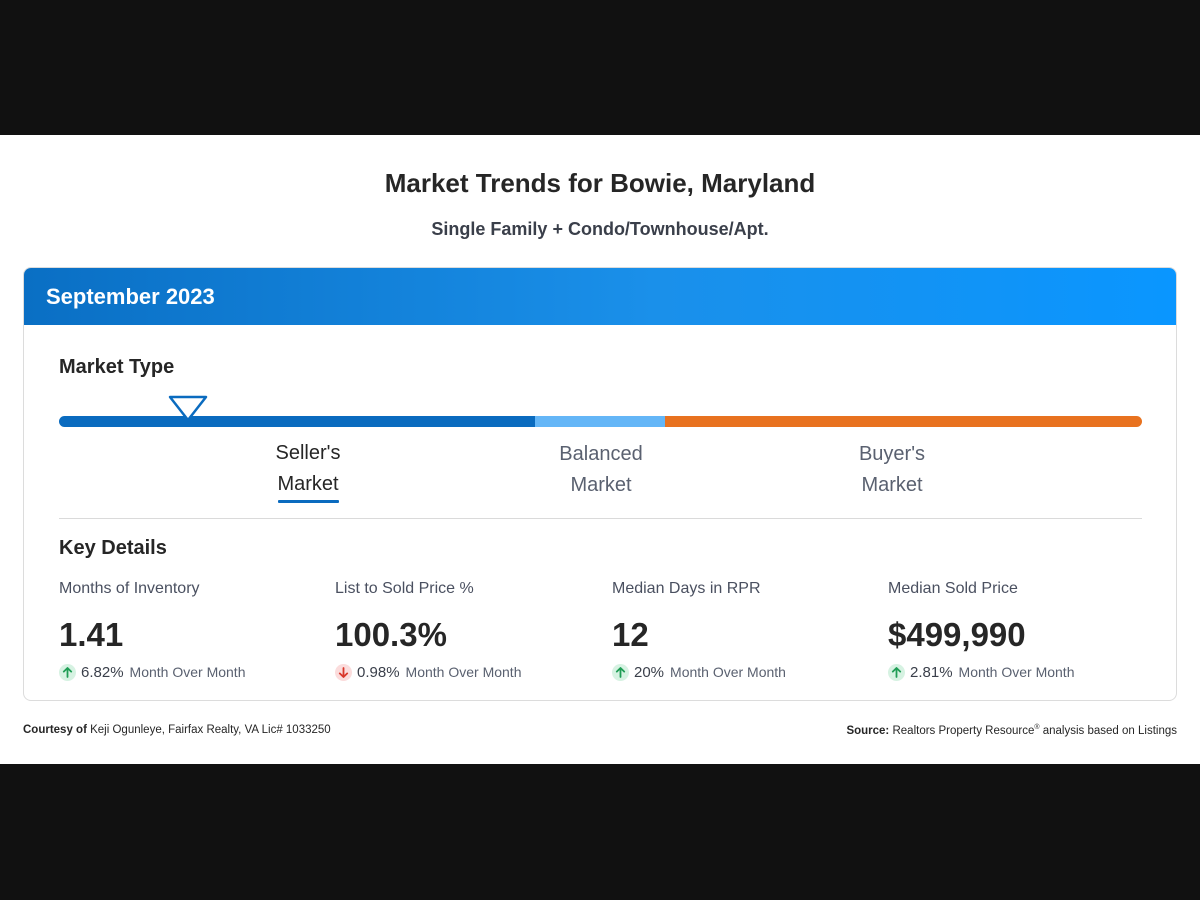  What do you see at coordinates (957, 634) in the screenshot?
I see `stat-value: $499,990` at bounding box center [957, 634].